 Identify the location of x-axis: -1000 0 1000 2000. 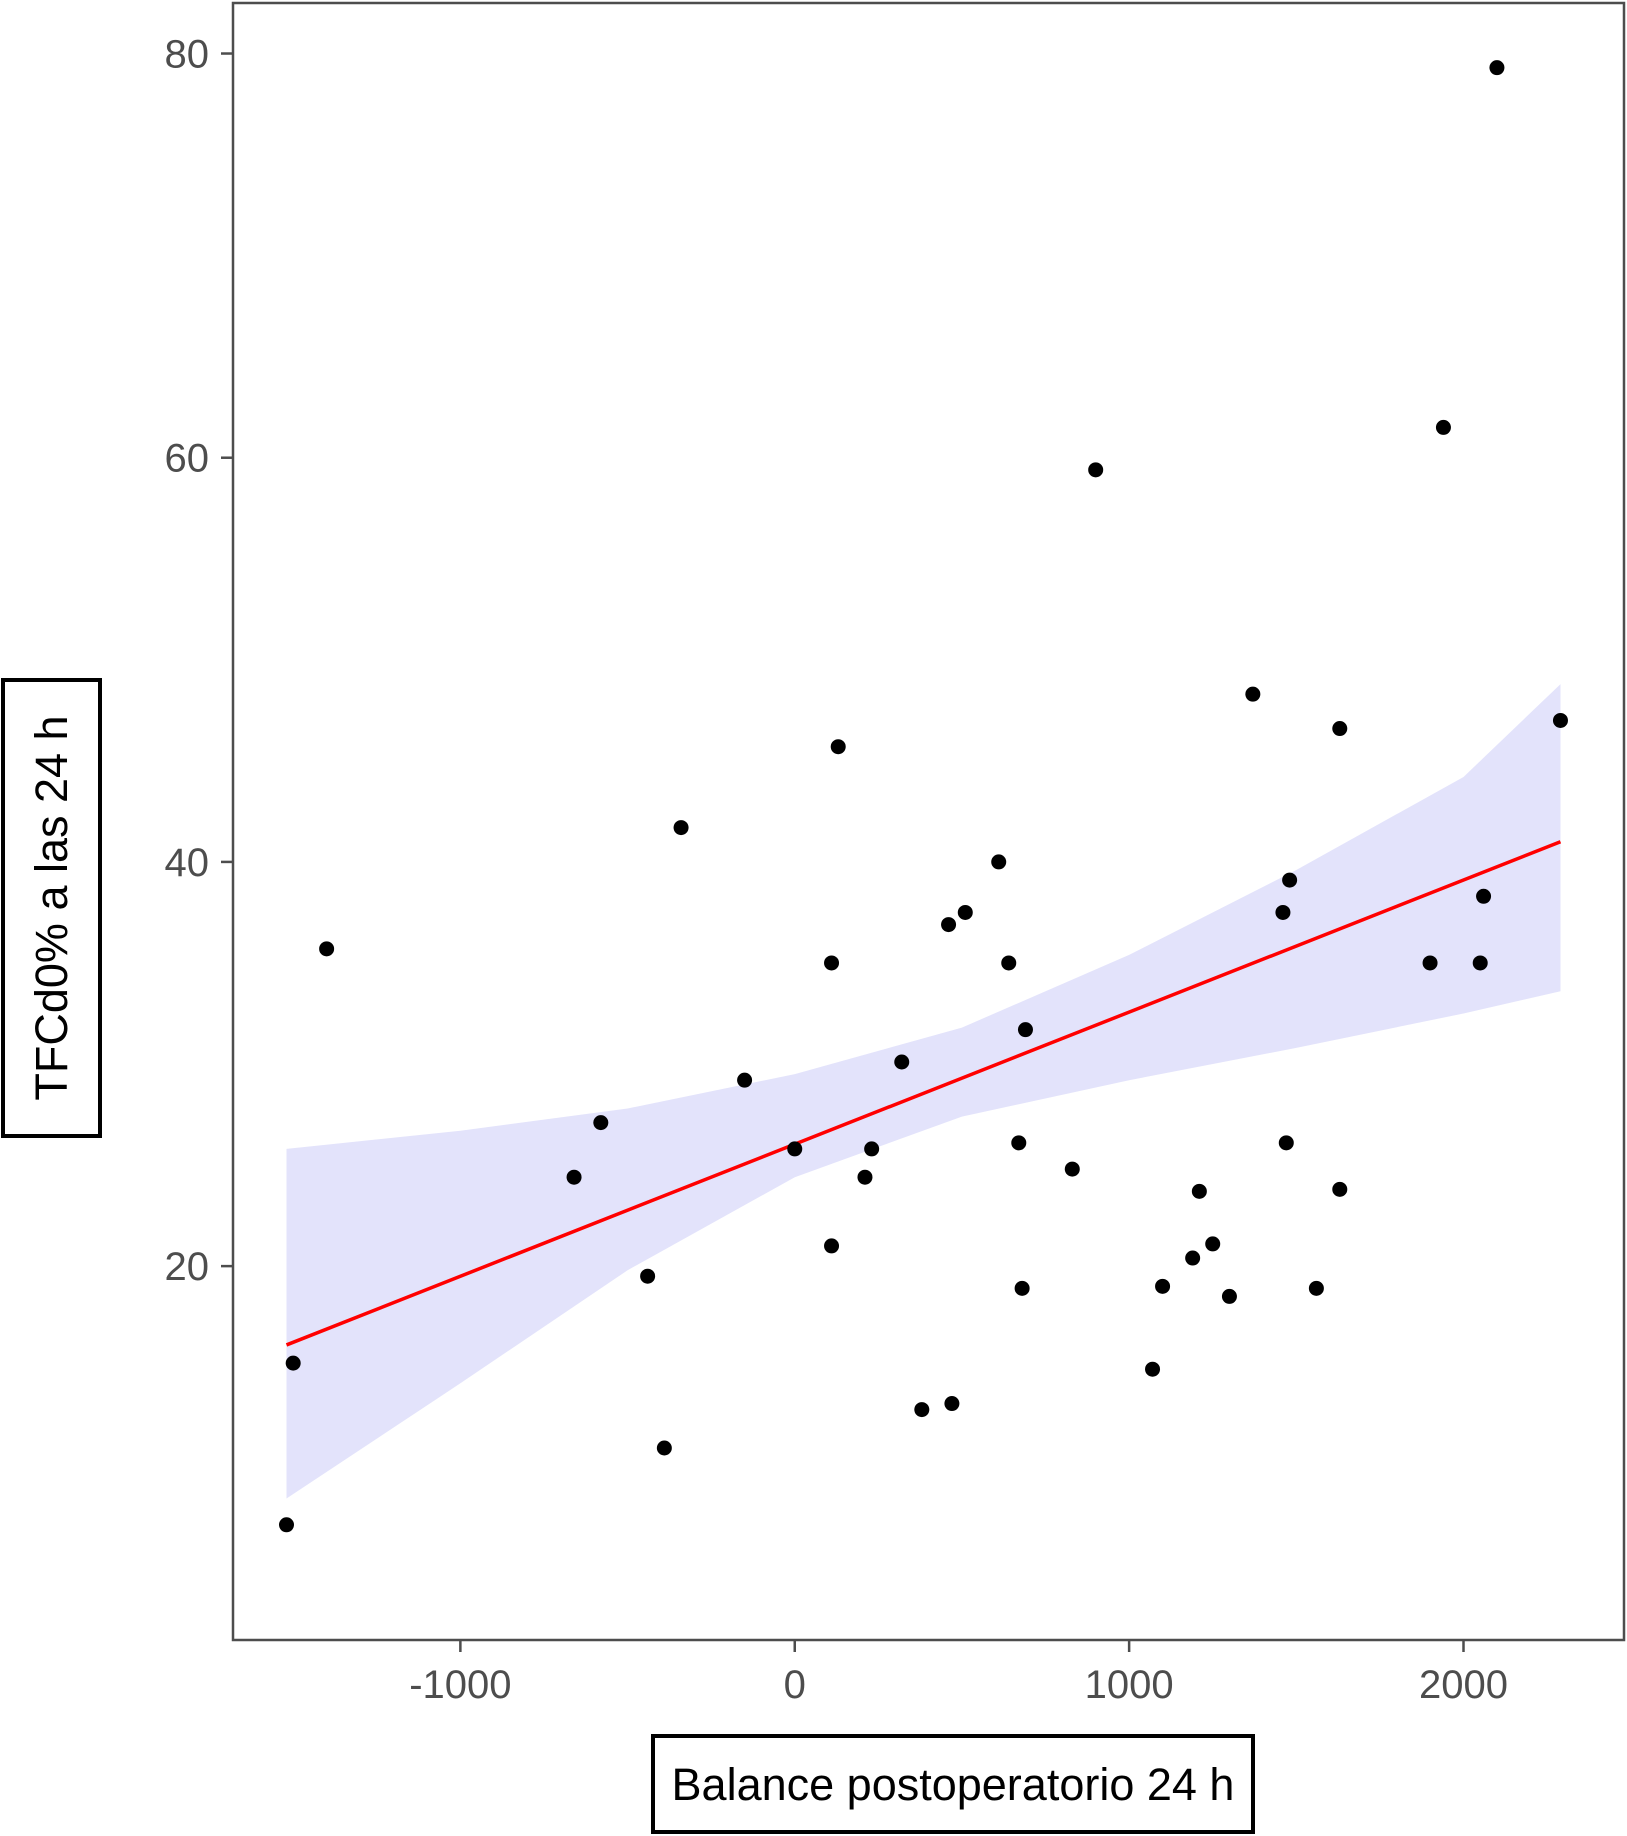
(958, 1673).